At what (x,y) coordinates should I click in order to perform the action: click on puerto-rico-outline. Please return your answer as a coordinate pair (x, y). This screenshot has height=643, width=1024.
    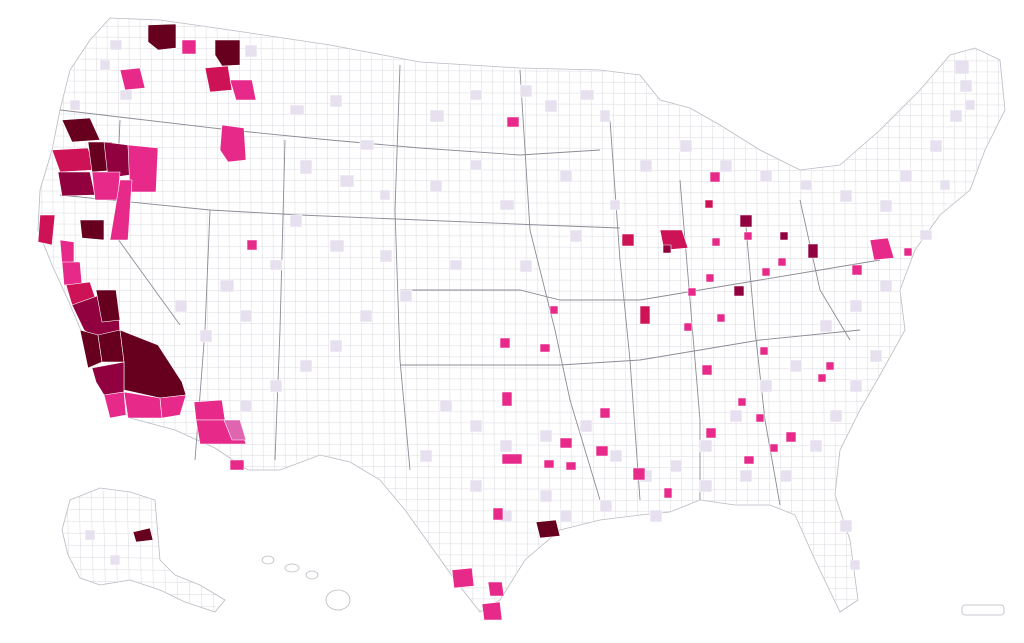
    Looking at the image, I should click on (983, 610).